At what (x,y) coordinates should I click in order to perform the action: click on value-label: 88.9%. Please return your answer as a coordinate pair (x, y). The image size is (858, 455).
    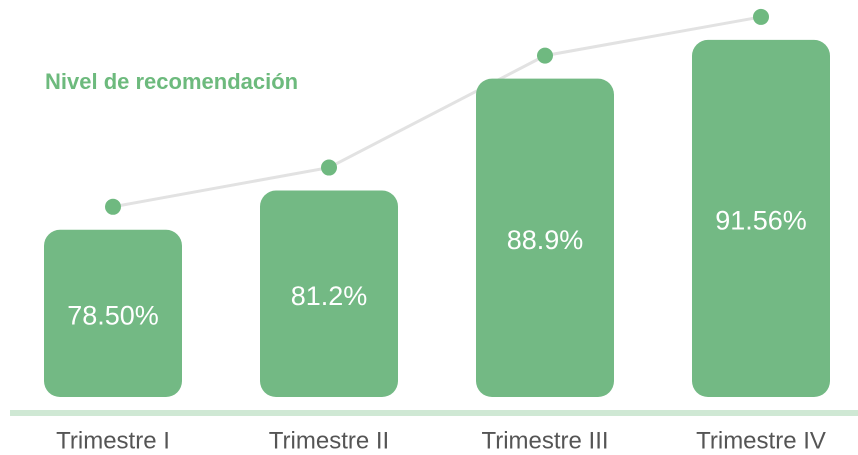
    Looking at the image, I should click on (545, 240).